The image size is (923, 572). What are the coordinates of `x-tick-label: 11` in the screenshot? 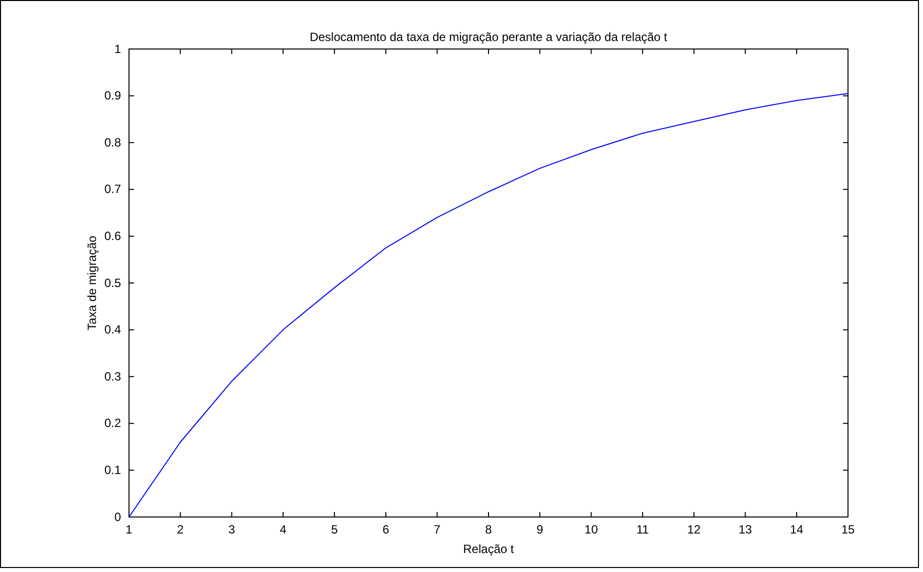 It's located at (643, 529).